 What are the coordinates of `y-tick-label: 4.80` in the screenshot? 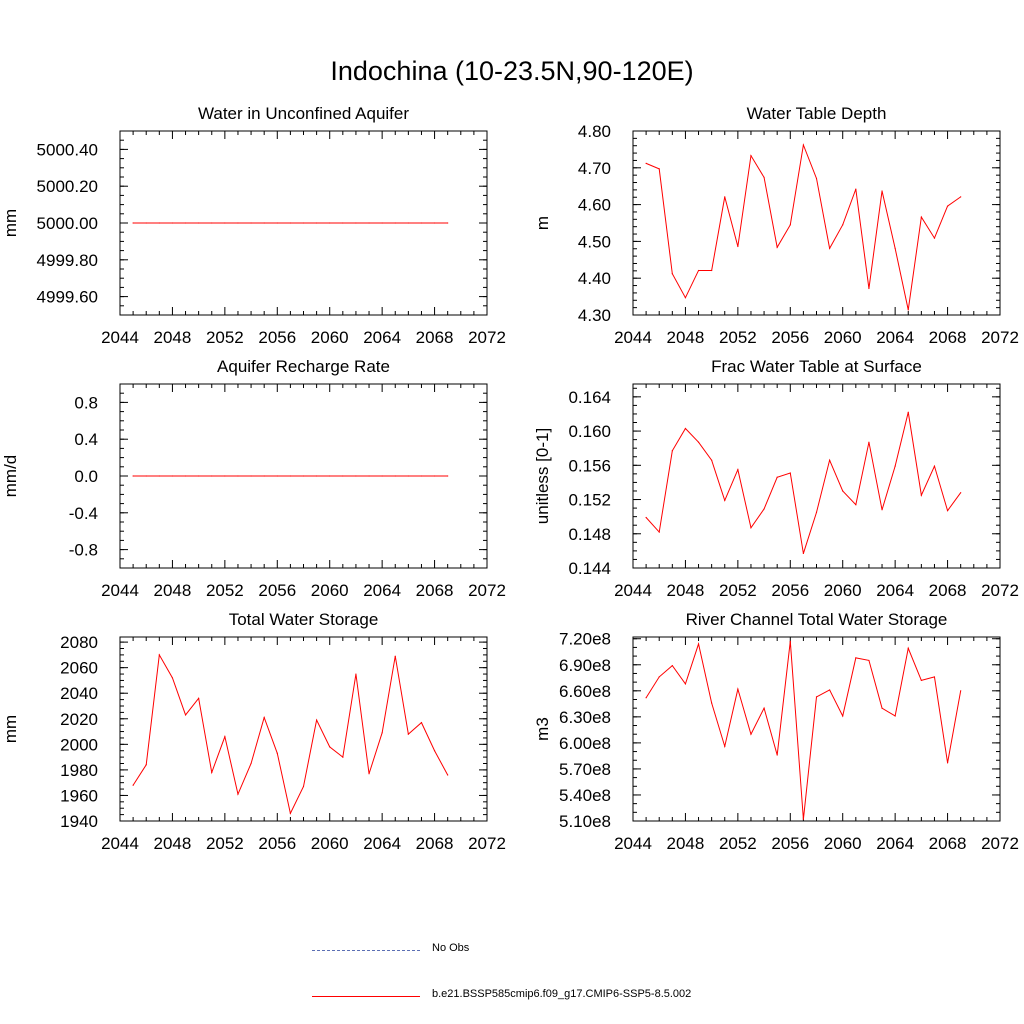 It's located at (594, 131).